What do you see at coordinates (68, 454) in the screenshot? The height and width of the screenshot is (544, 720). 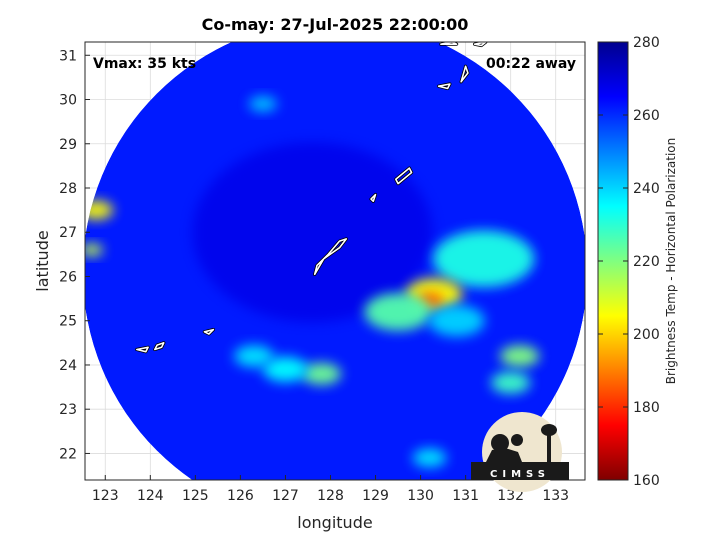 I see `y-tick-label: 22` at bounding box center [68, 454].